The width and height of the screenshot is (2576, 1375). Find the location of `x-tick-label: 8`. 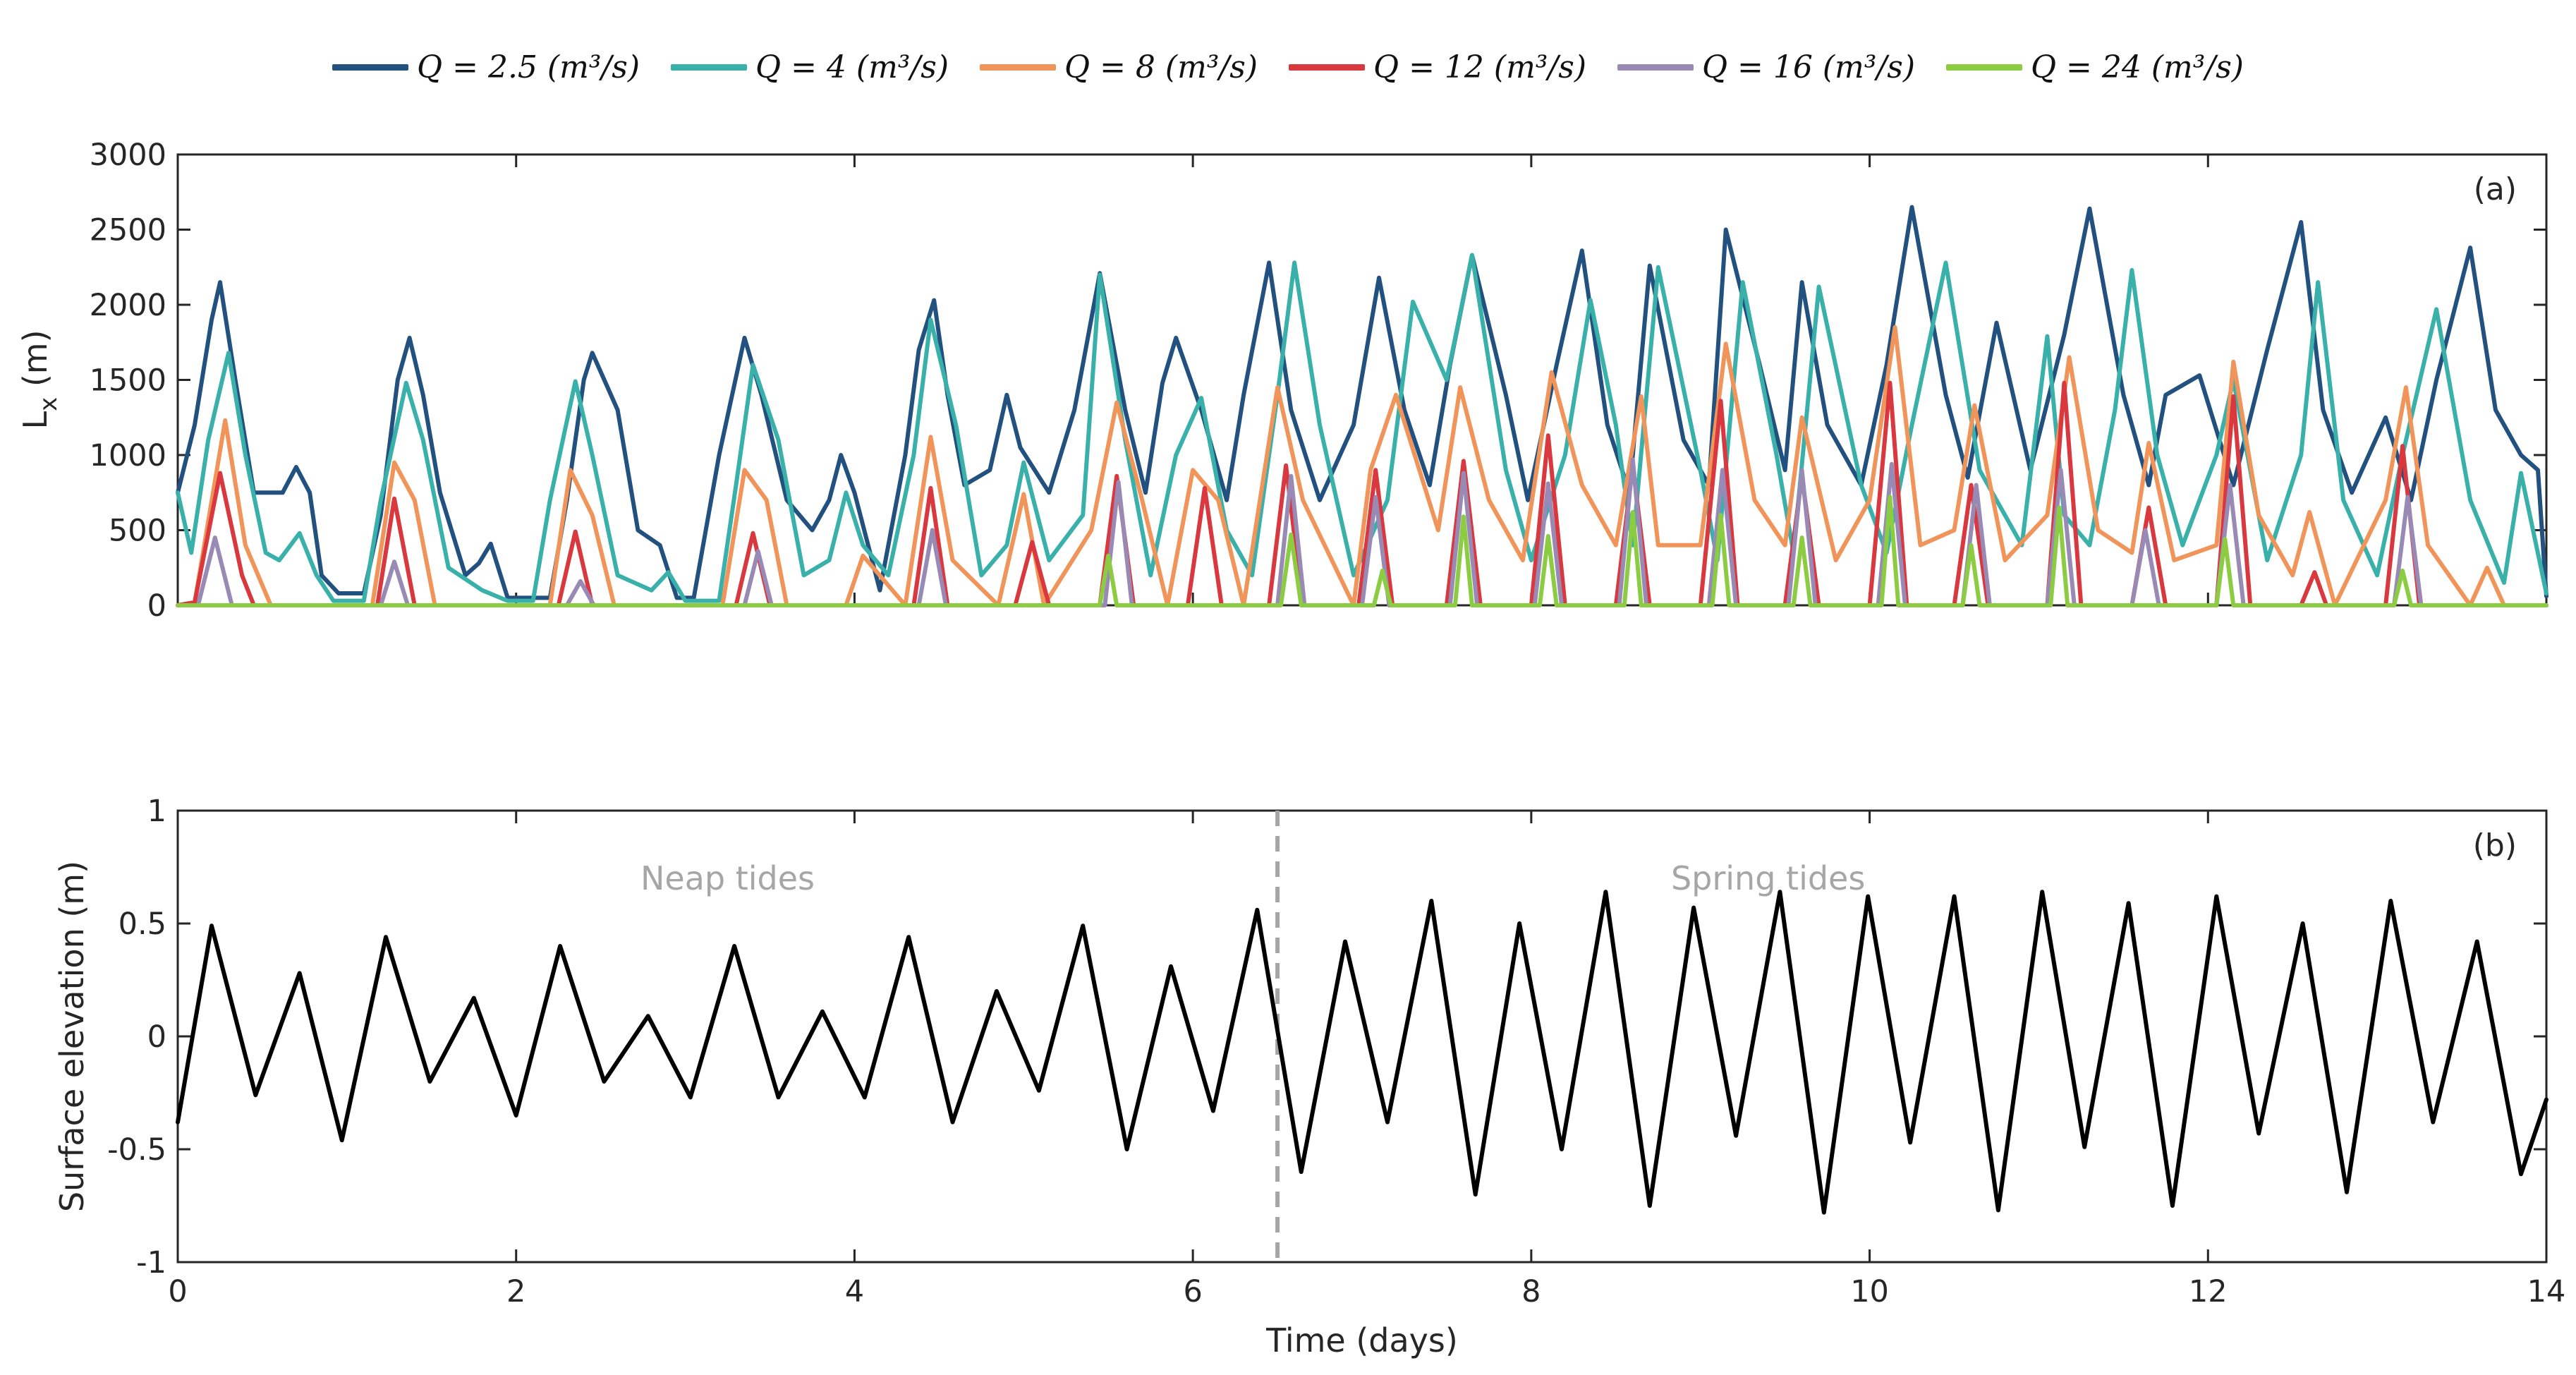

x-tick-label: 8 is located at coordinates (1531, 1291).